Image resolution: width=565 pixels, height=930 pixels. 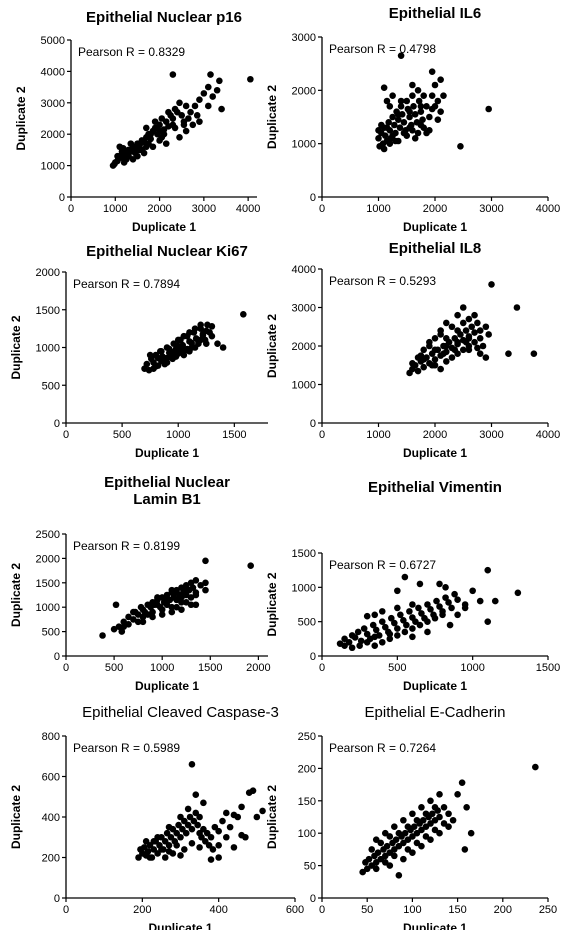 I want to click on chart-title: Epithelial IL6, so click(x=435, y=13).